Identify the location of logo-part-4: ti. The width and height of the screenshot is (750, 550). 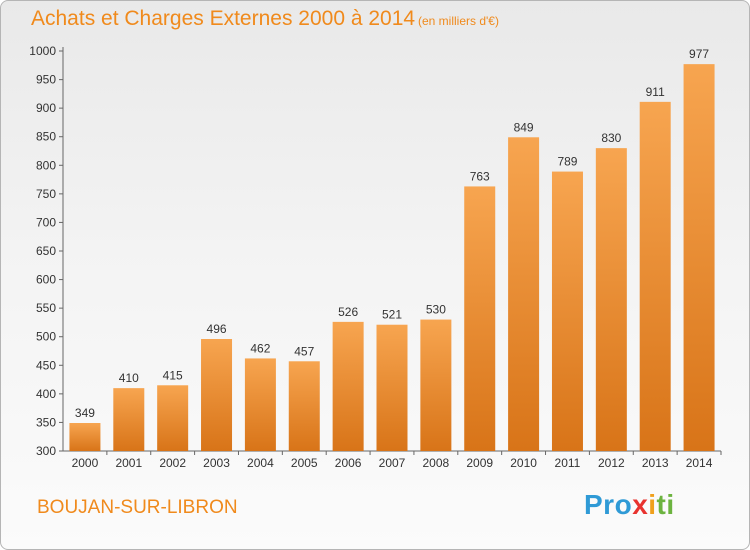
(665, 504).